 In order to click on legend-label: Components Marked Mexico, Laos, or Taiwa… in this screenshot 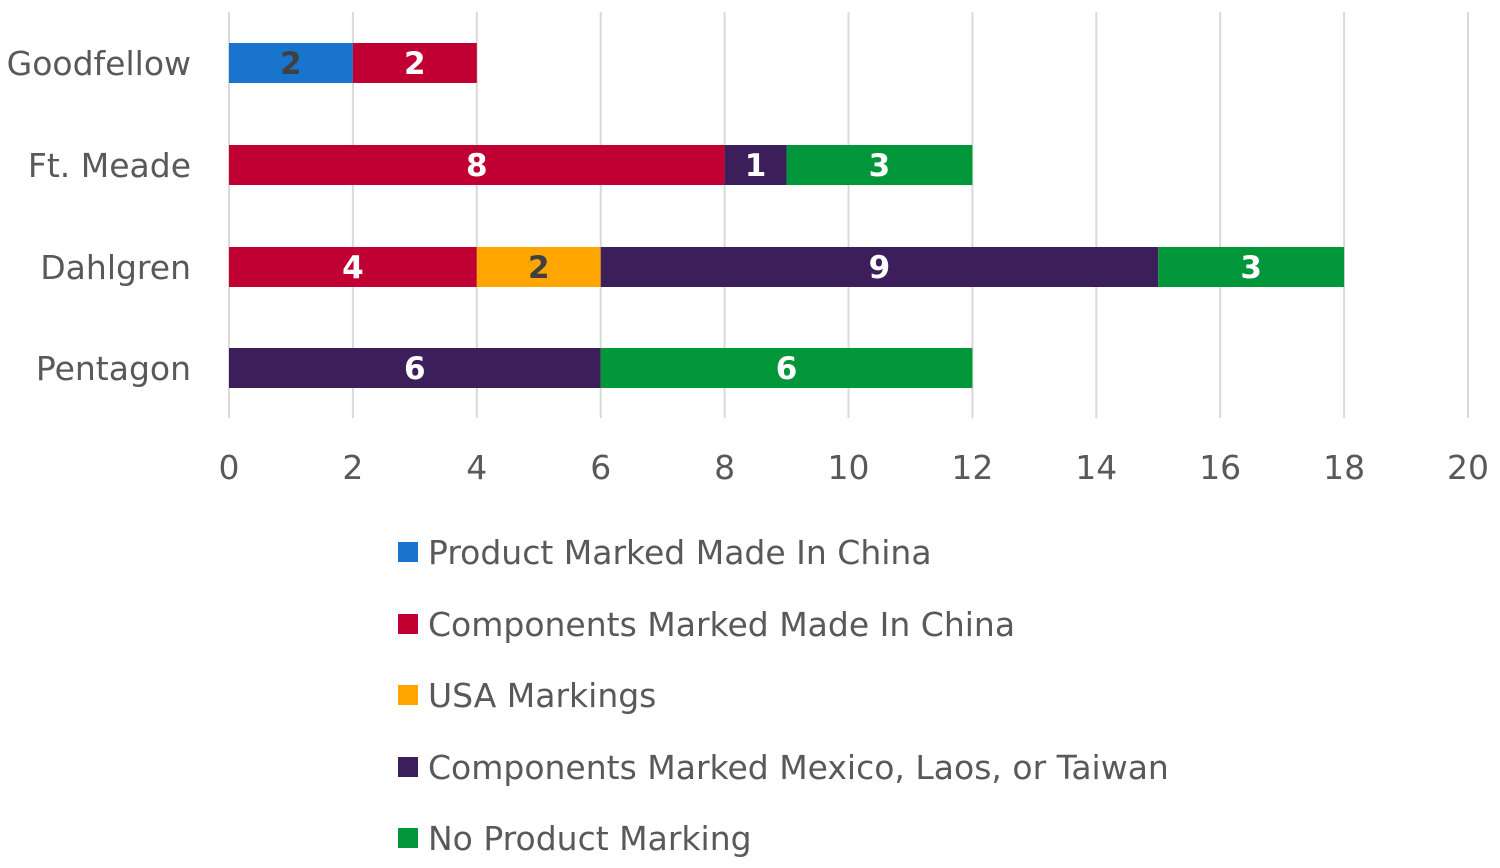, I will do `click(798, 767)`.